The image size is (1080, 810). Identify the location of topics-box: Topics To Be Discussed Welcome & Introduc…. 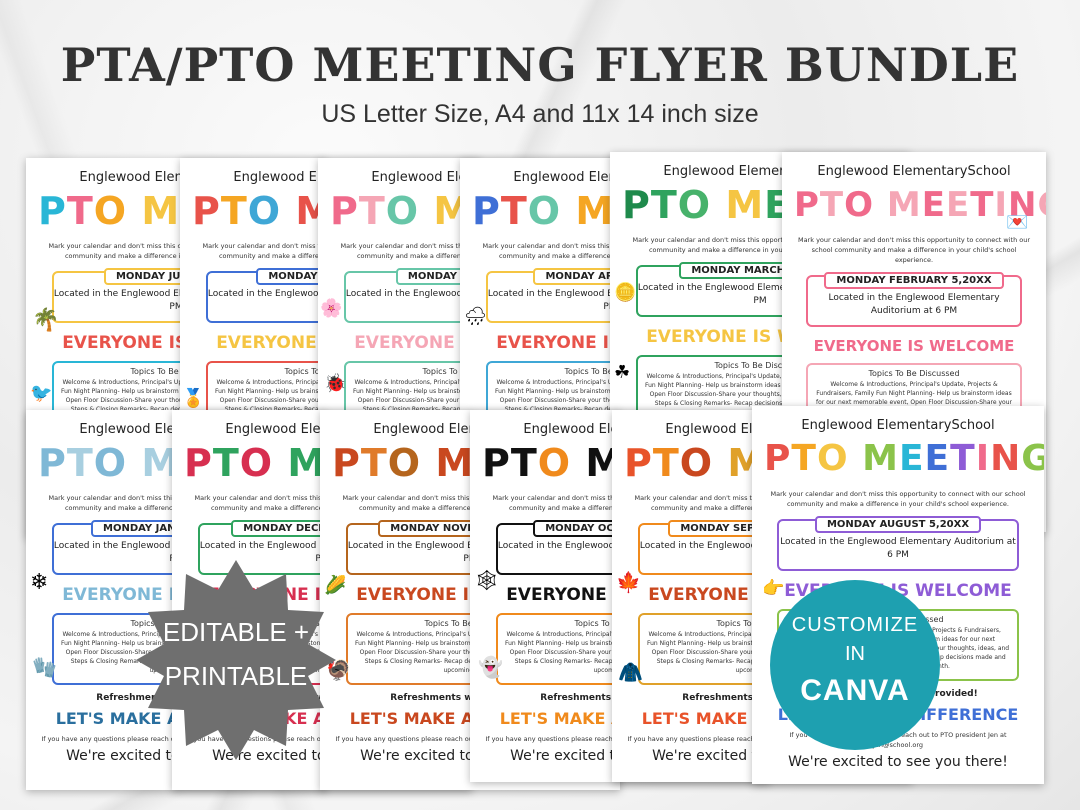
(470, 649).